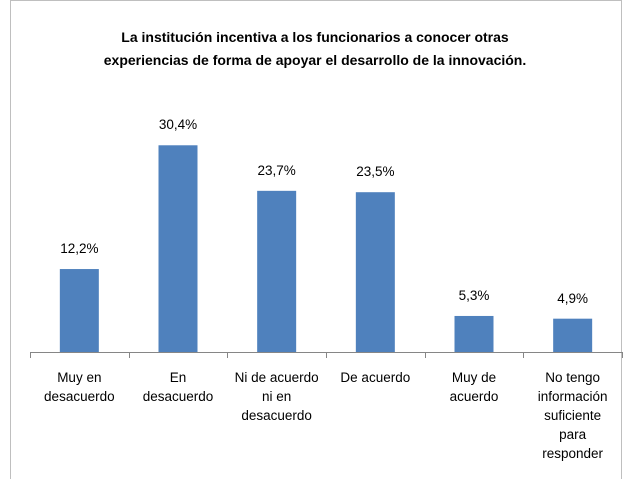 The width and height of the screenshot is (629, 479). Describe the element at coordinates (178, 387) in the screenshot. I see `x-tick-label: En desacuerdo` at that location.